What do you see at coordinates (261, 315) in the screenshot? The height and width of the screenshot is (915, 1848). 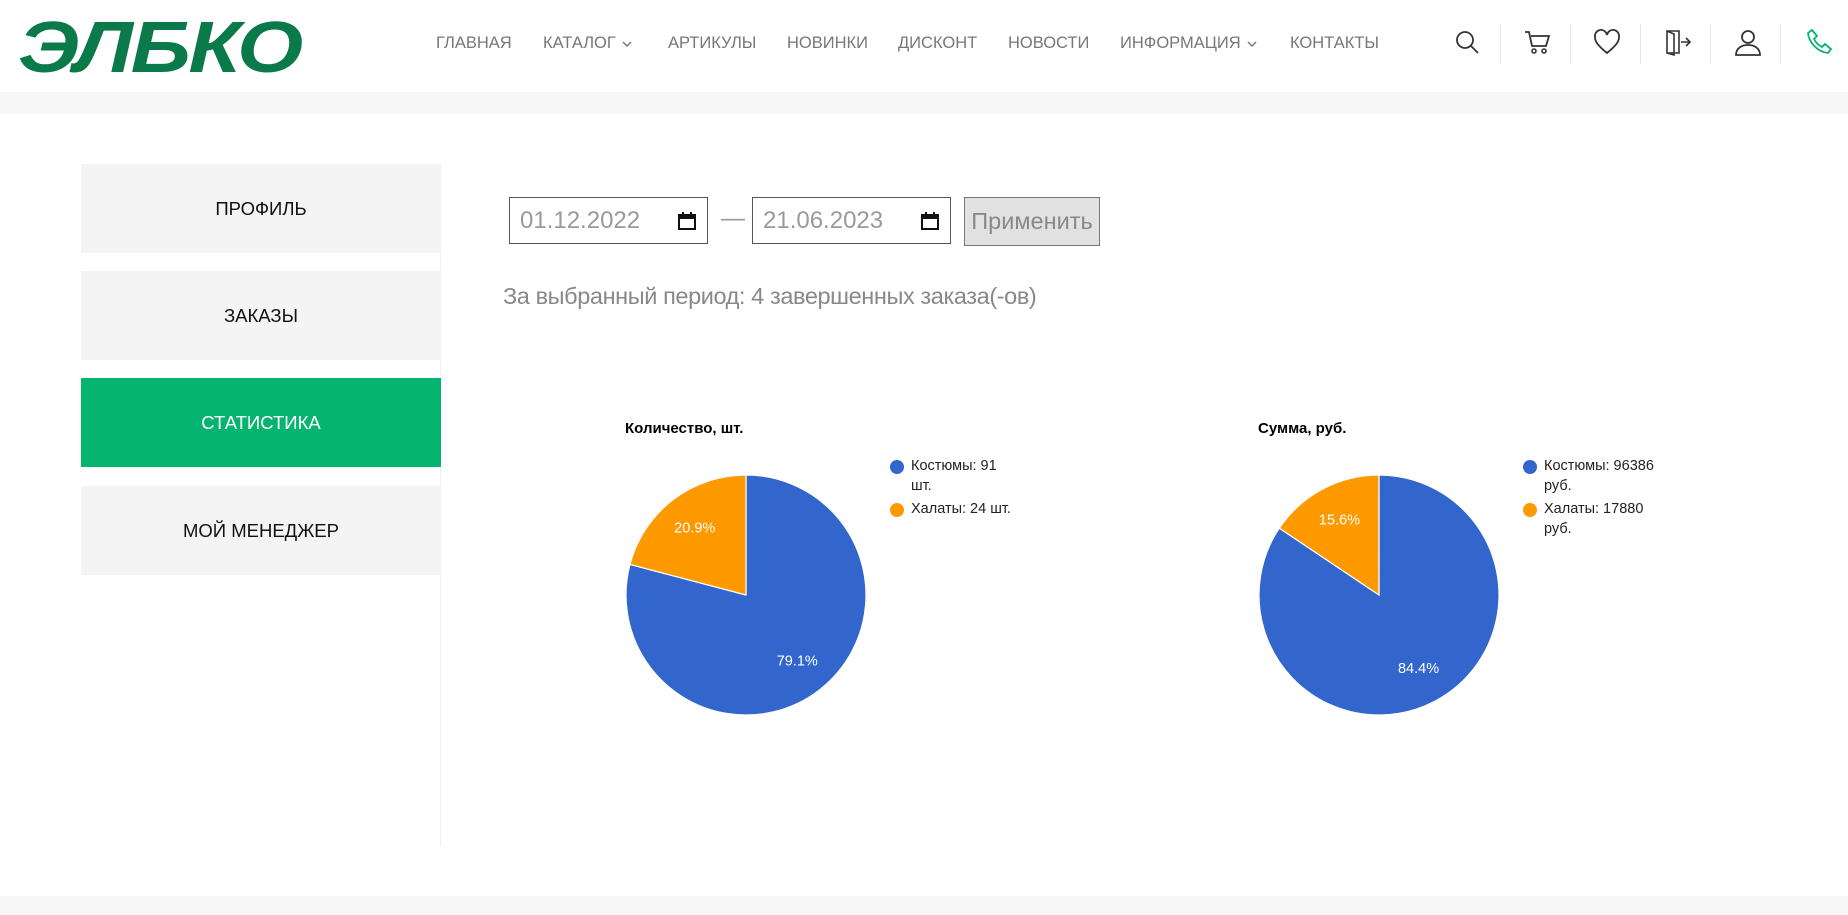 I see `sidebar-item: ЗАКАЗЫ` at bounding box center [261, 315].